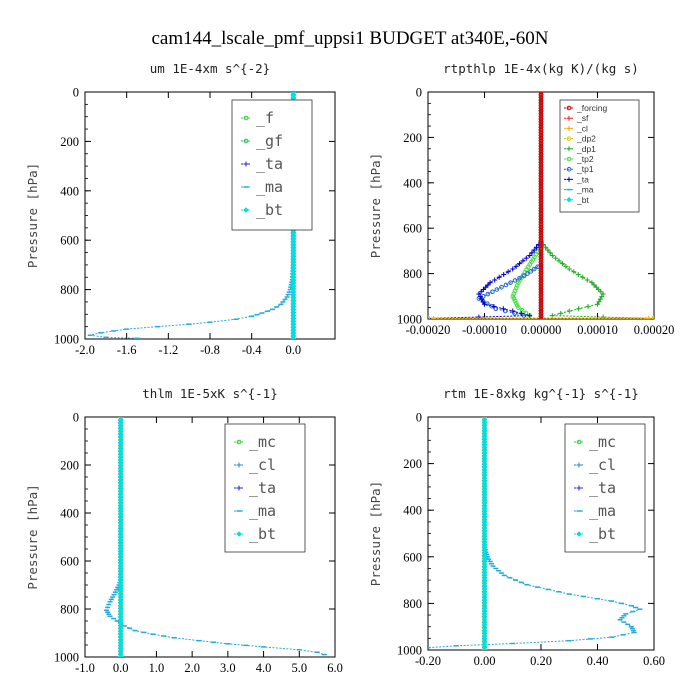 Image resolution: width=700 pixels, height=700 pixels. What do you see at coordinates (269, 164) in the screenshot?
I see `legend-entry: _ta` at bounding box center [269, 164].